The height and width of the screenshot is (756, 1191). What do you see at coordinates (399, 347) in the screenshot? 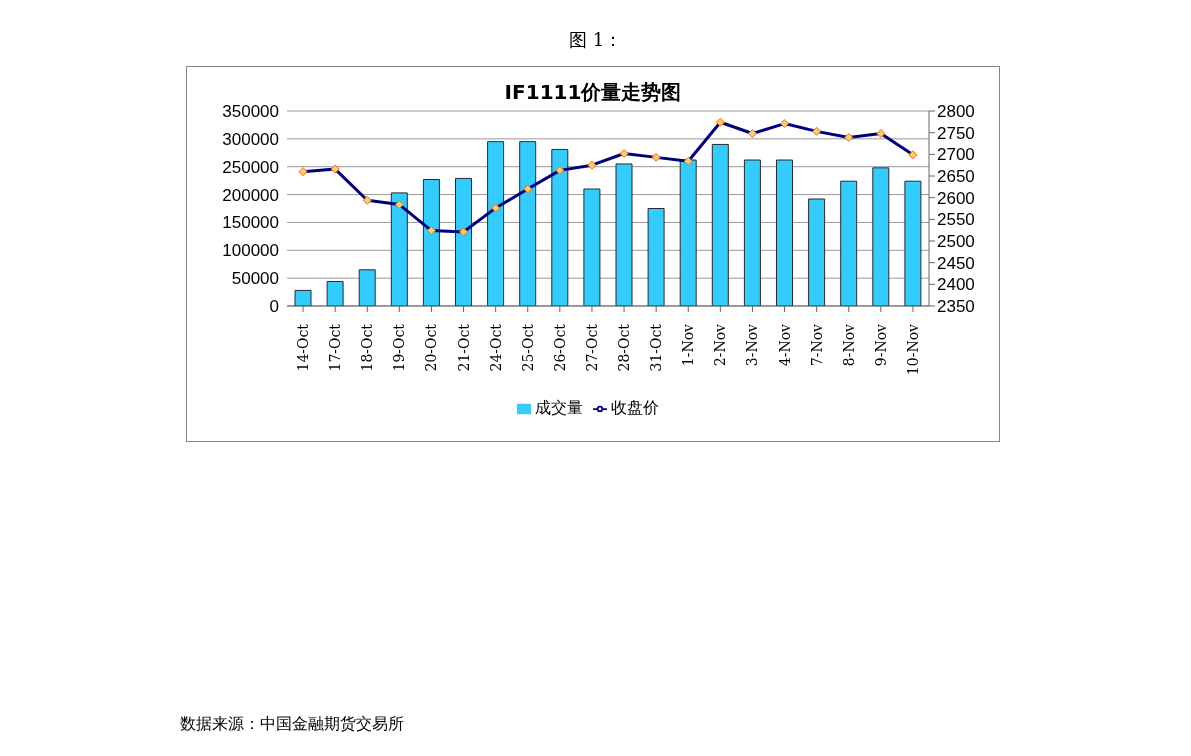
I see `x-tick-label: 19-Oct` at bounding box center [399, 347].